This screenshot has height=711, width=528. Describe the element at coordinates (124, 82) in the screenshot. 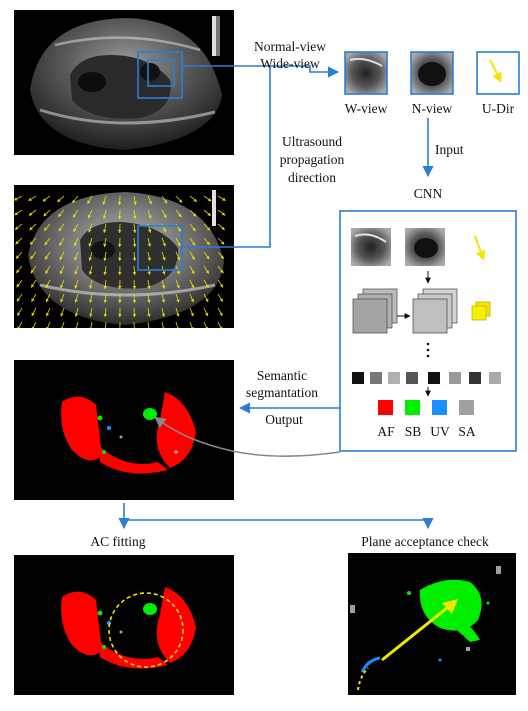

I see `ultrasound-image` at that location.